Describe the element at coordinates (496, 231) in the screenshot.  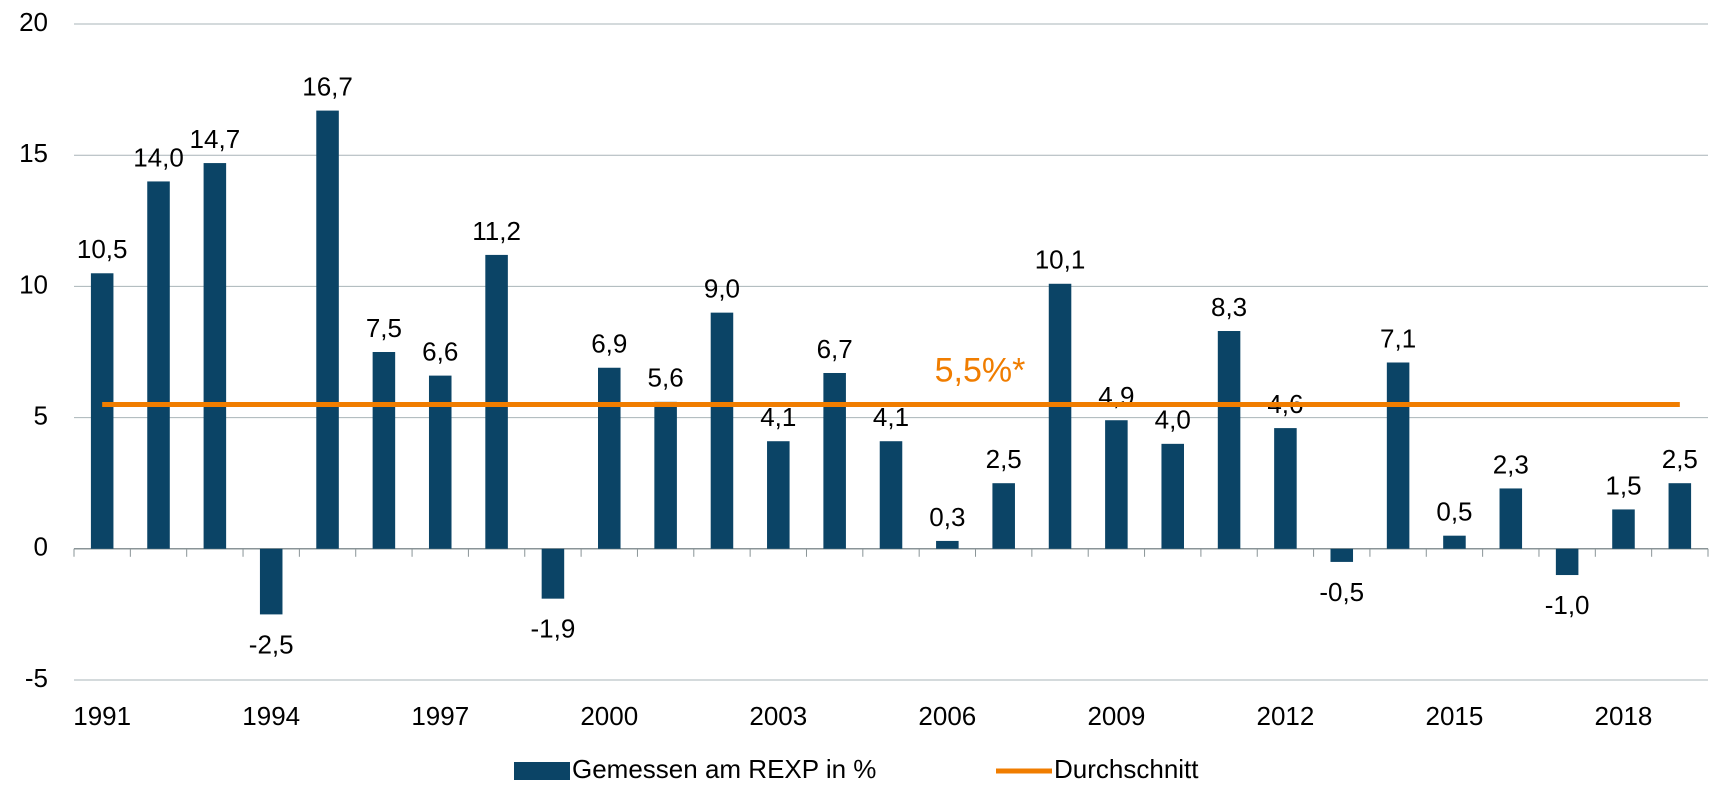
I see `value-label: 11,2` at that location.